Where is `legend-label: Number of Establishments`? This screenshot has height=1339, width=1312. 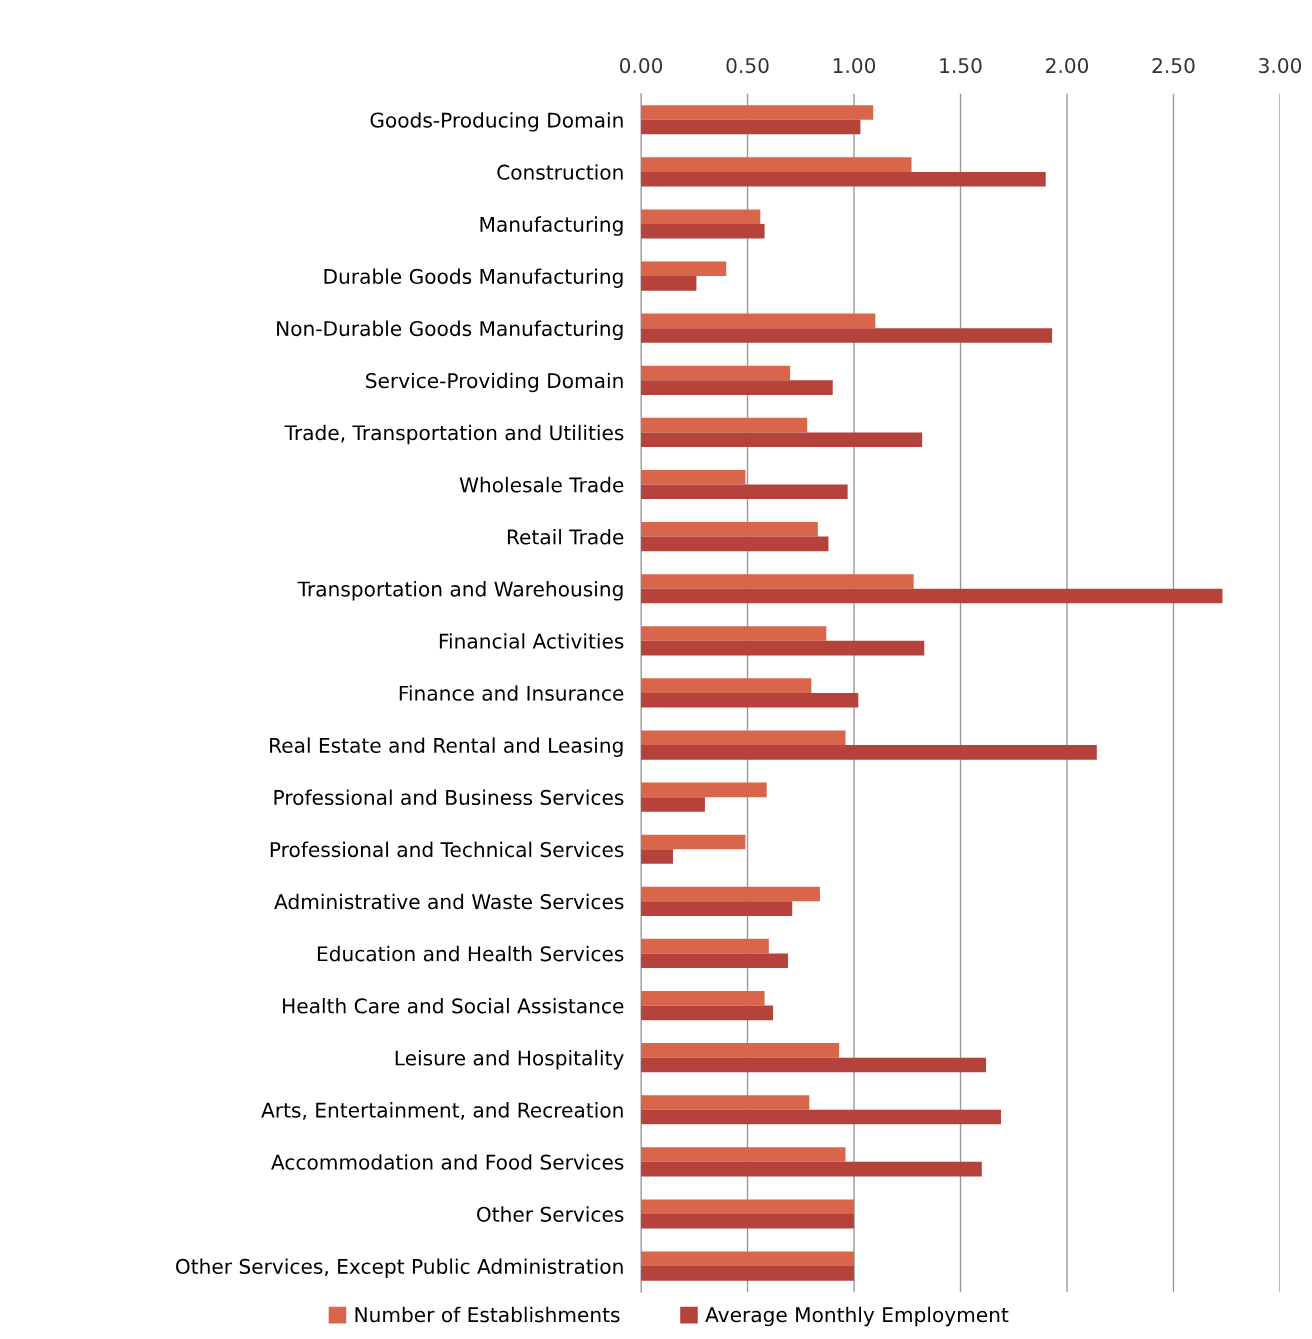 legend-label: Number of Establishments is located at coordinates (487, 1314).